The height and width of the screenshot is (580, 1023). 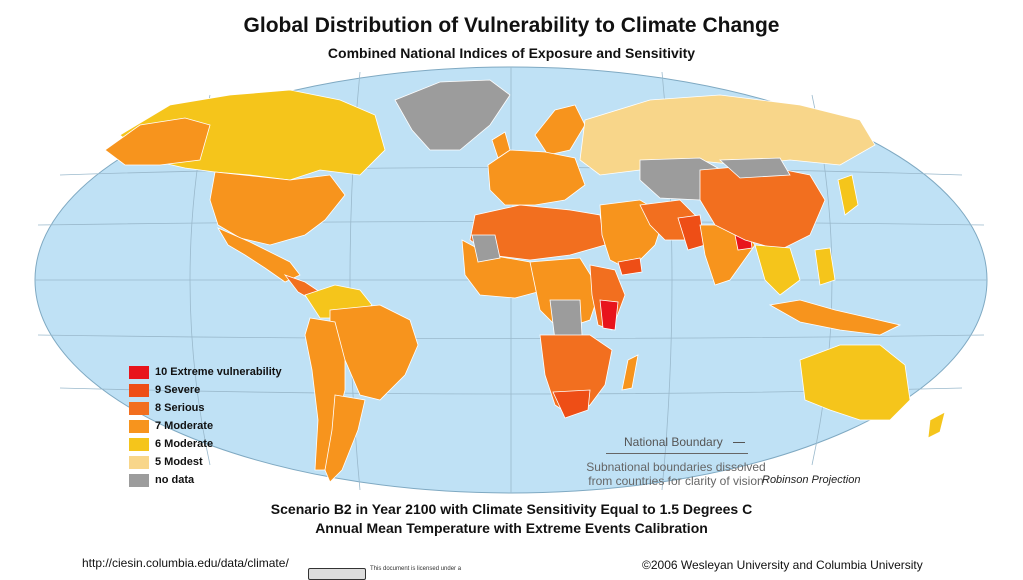 What do you see at coordinates (739, 442) in the screenshot?
I see `national-boundary-sample-line` at bounding box center [739, 442].